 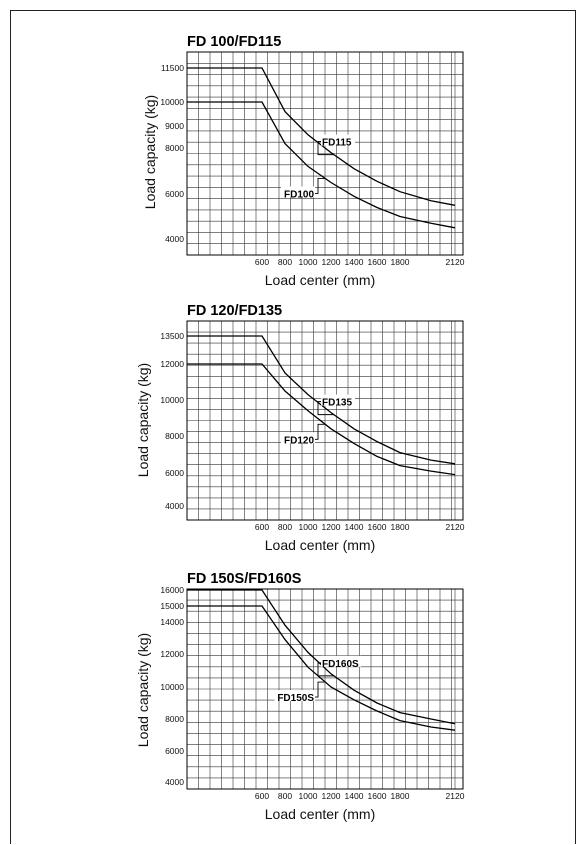 I want to click on y-tick-label: 9000, so click(x=174, y=126).